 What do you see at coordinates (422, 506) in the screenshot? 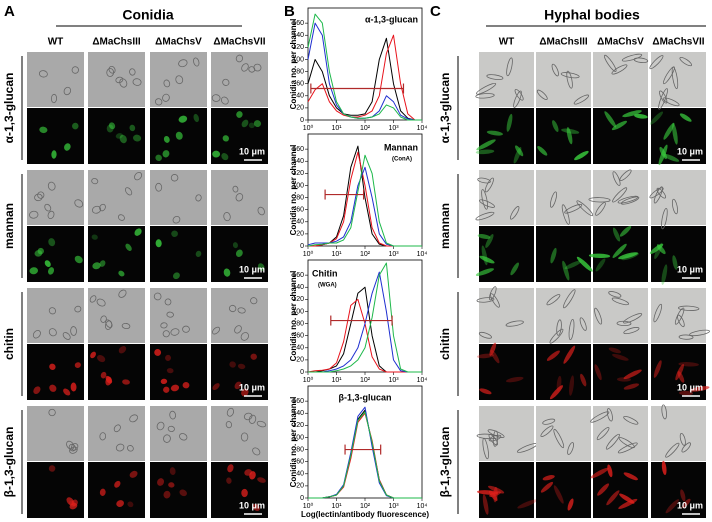
I see `x-tick-label: 10⁴` at bounding box center [422, 506].